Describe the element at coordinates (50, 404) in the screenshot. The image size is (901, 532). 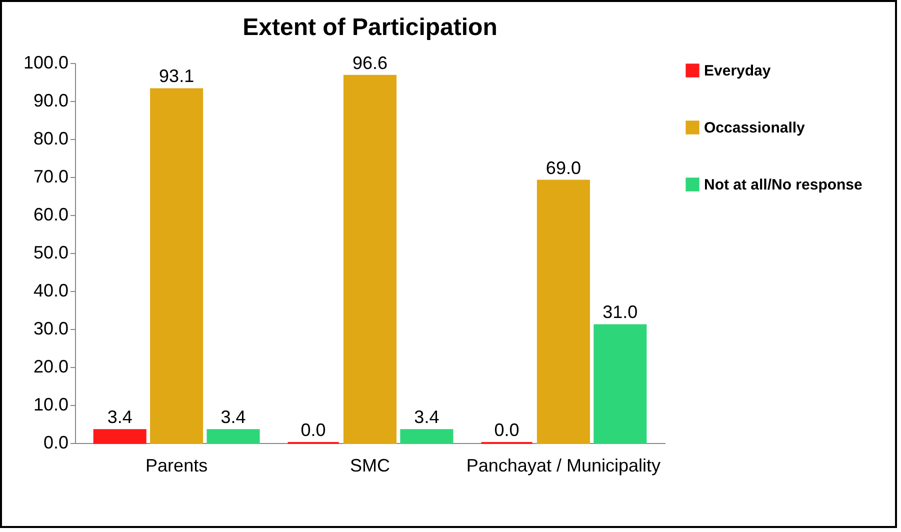
I see `y-tick-label: 10.0` at that location.